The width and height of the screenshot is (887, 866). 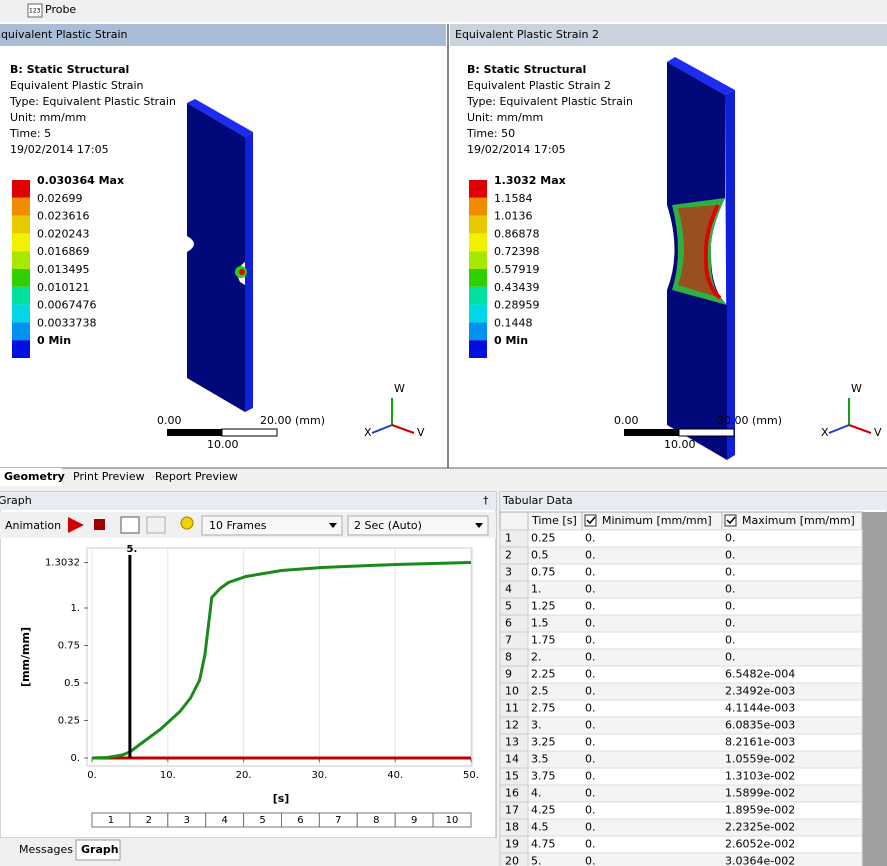 I want to click on dropdown-arrow, so click(x=333, y=525).